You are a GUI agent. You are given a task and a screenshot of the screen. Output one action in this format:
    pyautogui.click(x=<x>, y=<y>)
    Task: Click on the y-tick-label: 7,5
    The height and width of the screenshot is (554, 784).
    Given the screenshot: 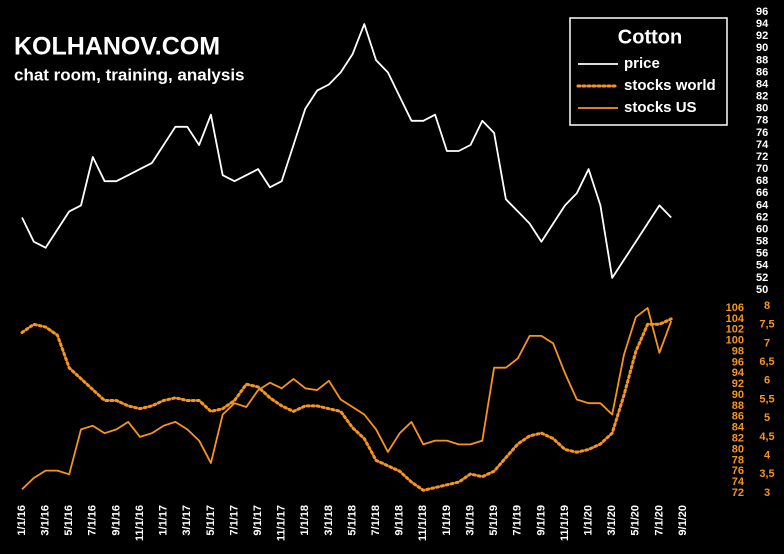 What is the action you would take?
    pyautogui.click(x=766, y=325)
    